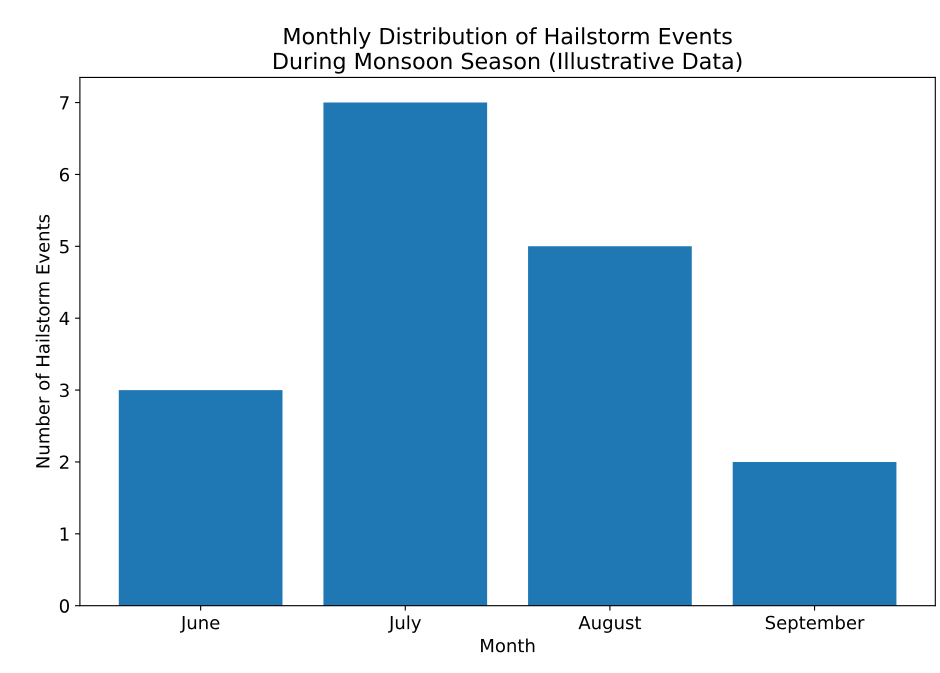 This screenshot has height=673, width=940. Describe the element at coordinates (64, 606) in the screenshot. I see `y-tick-label: 0` at that location.